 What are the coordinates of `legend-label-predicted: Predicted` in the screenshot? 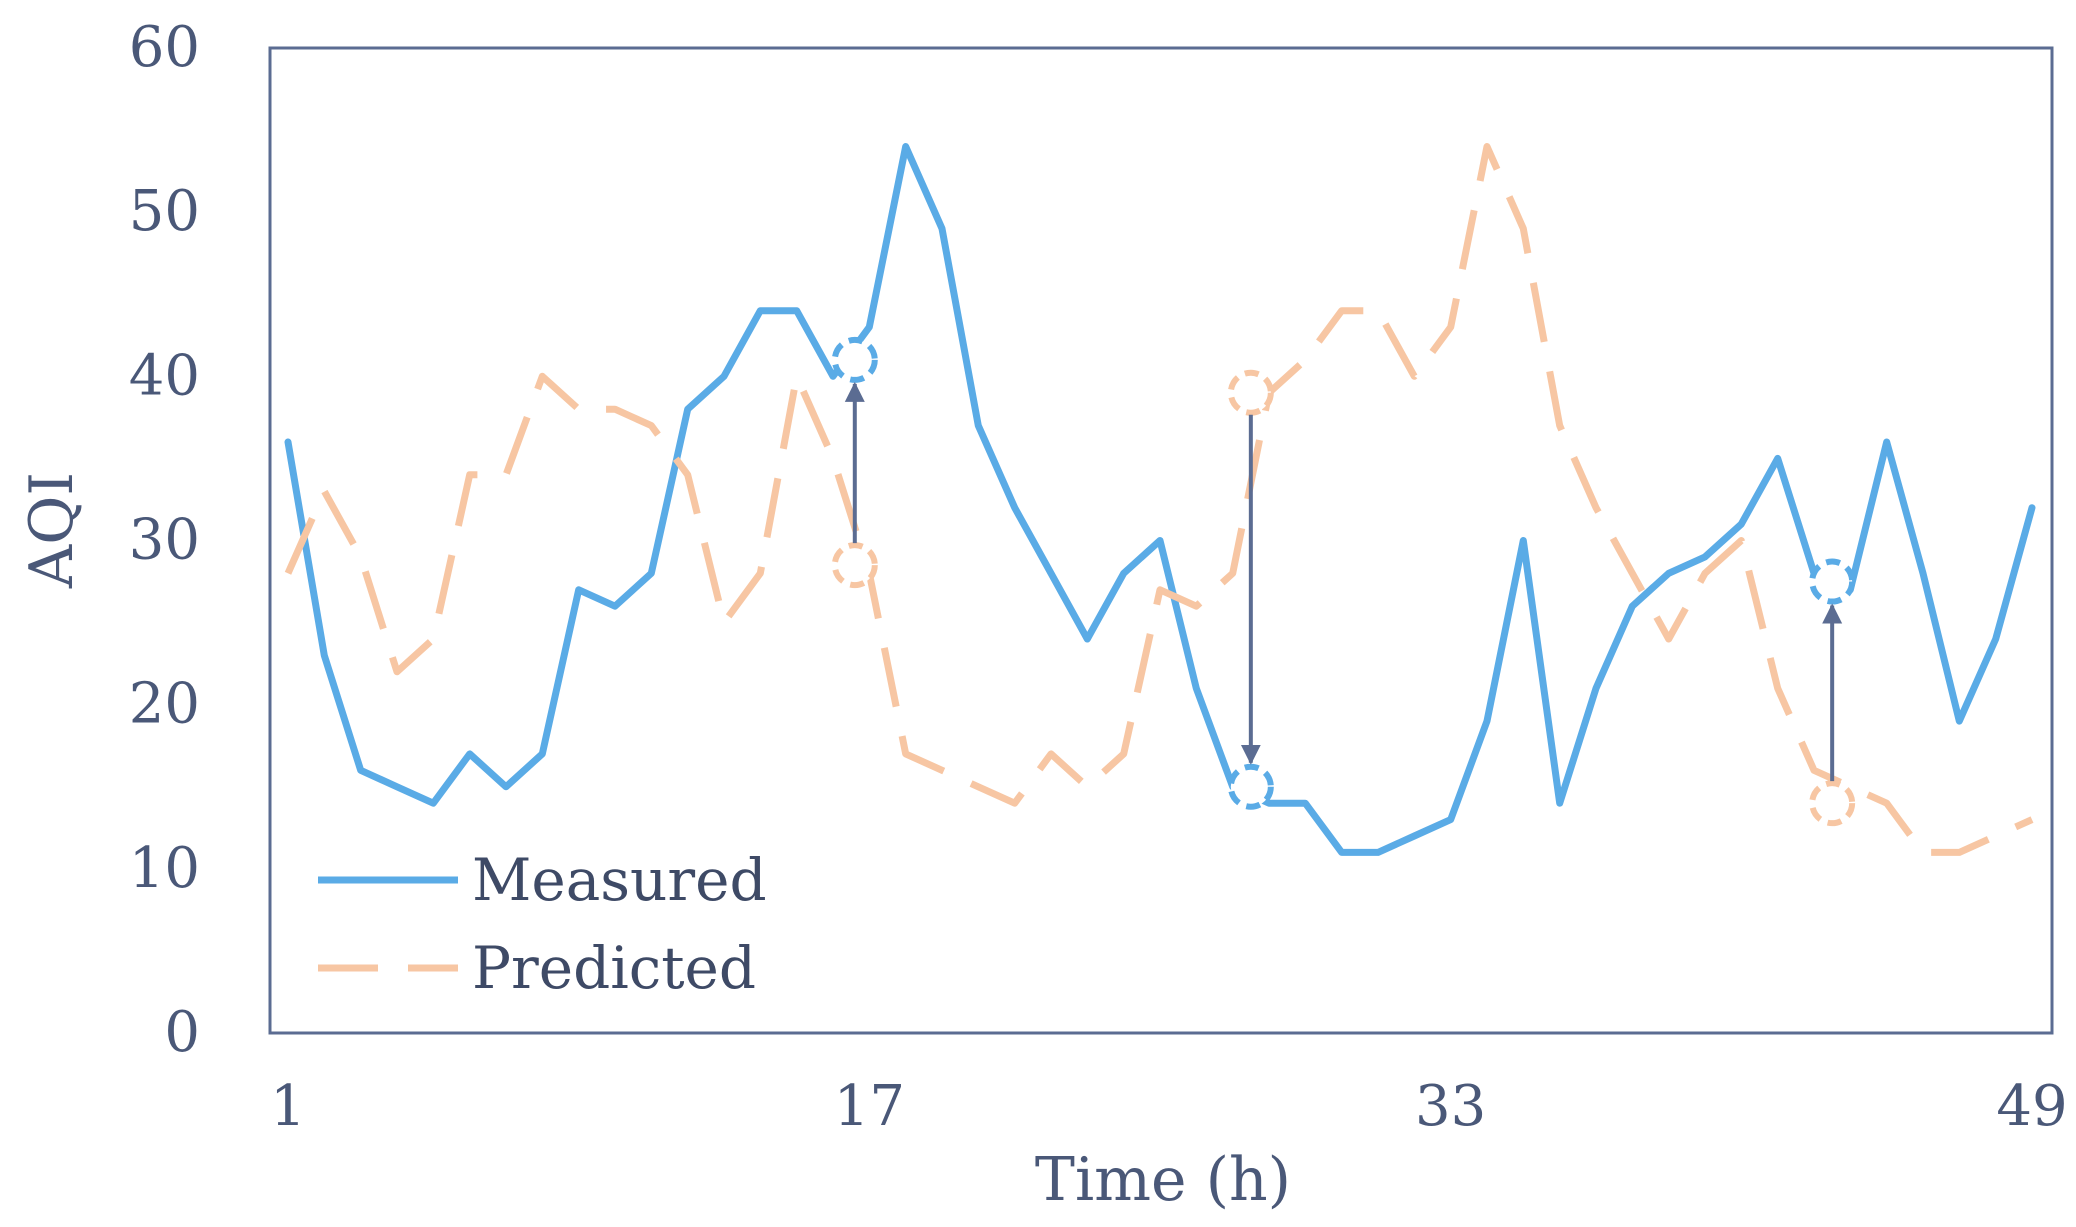 It's located at (614, 968).